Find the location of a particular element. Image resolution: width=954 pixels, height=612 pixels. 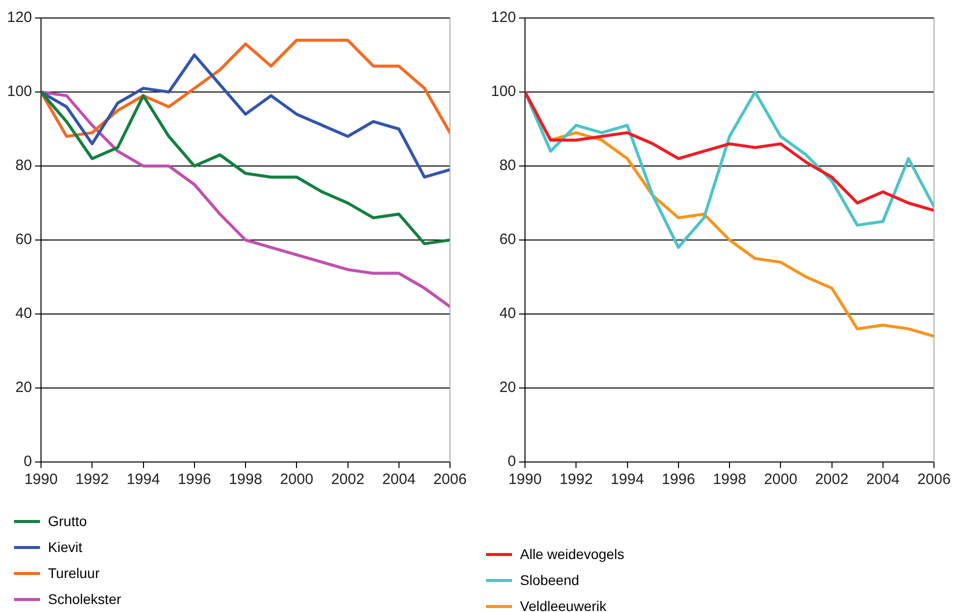

legend-label: Veldleeuwerik is located at coordinates (563, 605).